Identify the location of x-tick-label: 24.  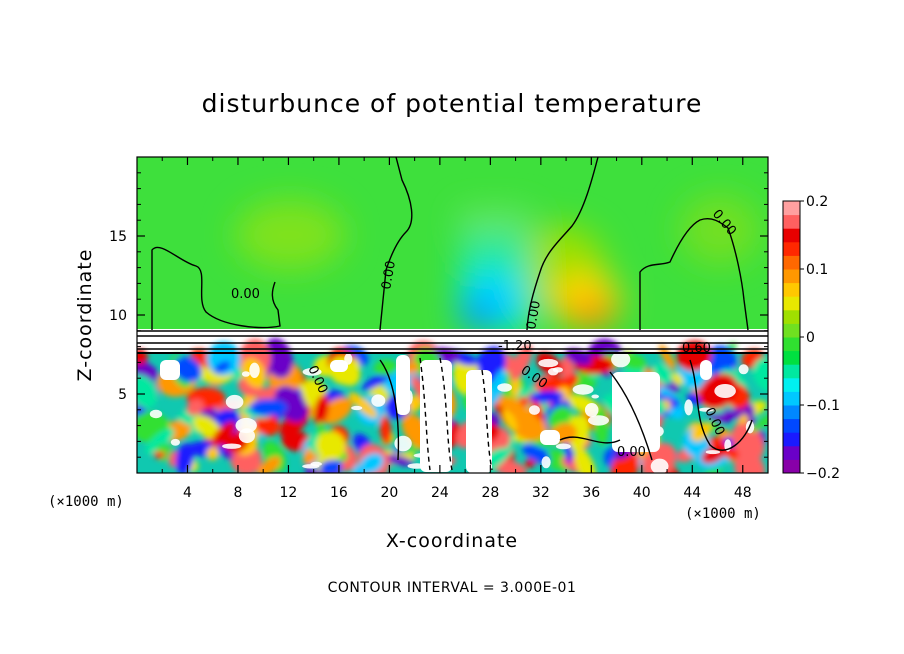
(440, 493).